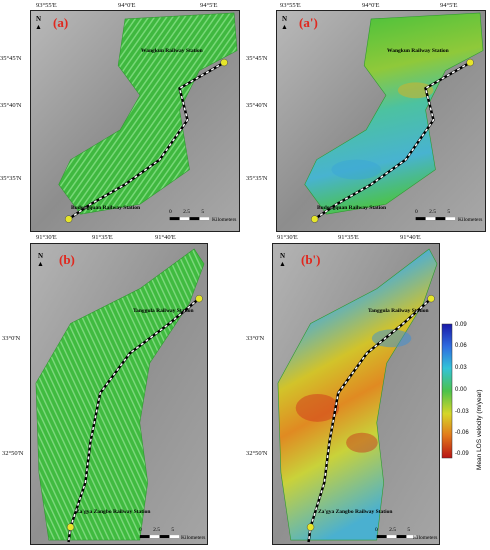  I want to click on legend-tick: -0.03, so click(462, 412).